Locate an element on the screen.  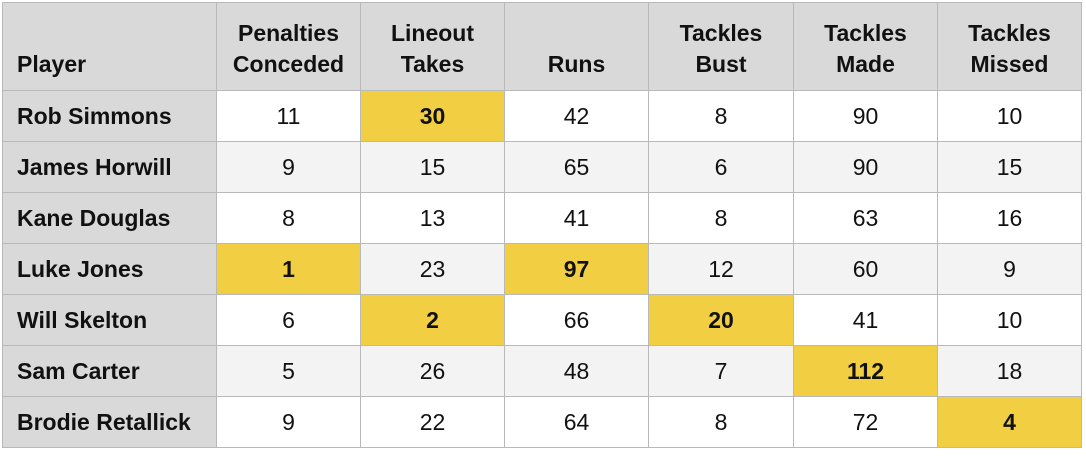
stat-cell-highlighted: 4 is located at coordinates (1009, 422).